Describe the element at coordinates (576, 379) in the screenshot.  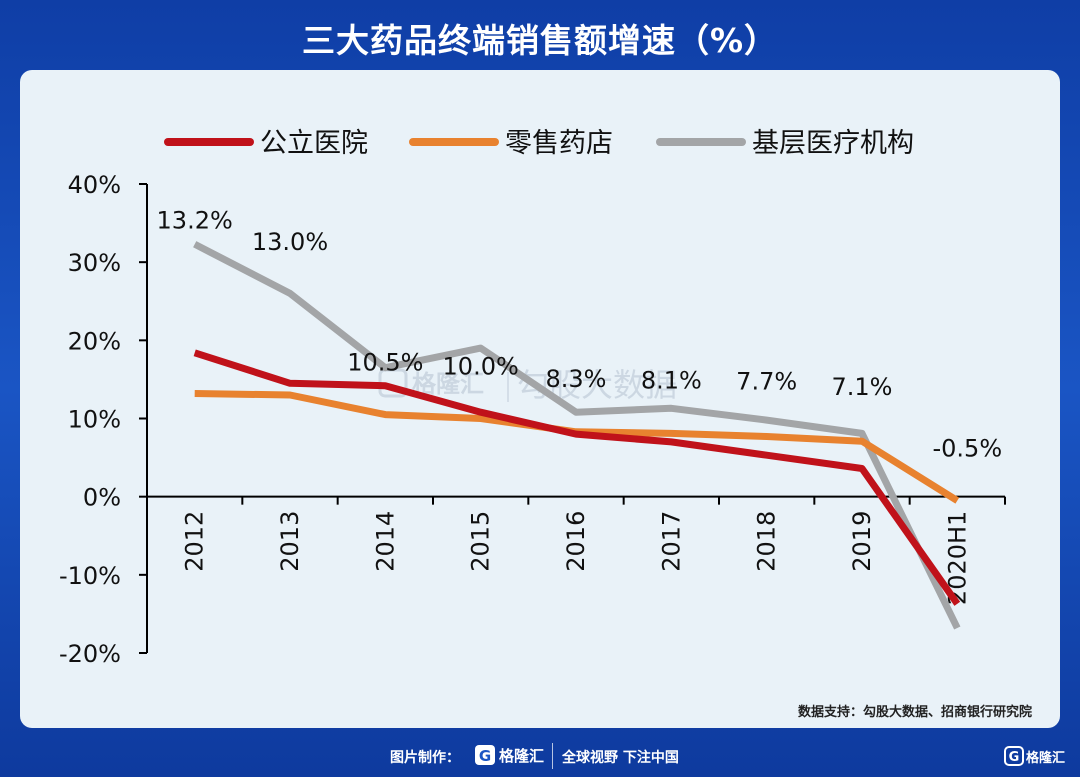
I see `data-label-4: 8.3%` at that location.